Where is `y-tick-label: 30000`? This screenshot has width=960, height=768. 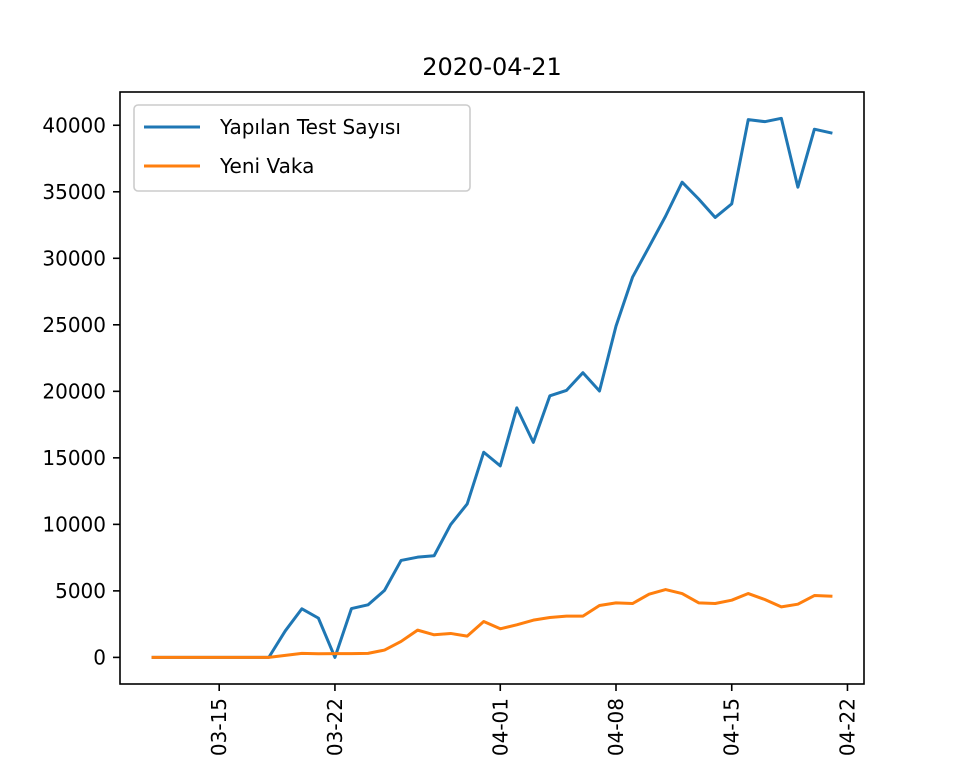 y-tick-label: 30000 is located at coordinates (74, 258).